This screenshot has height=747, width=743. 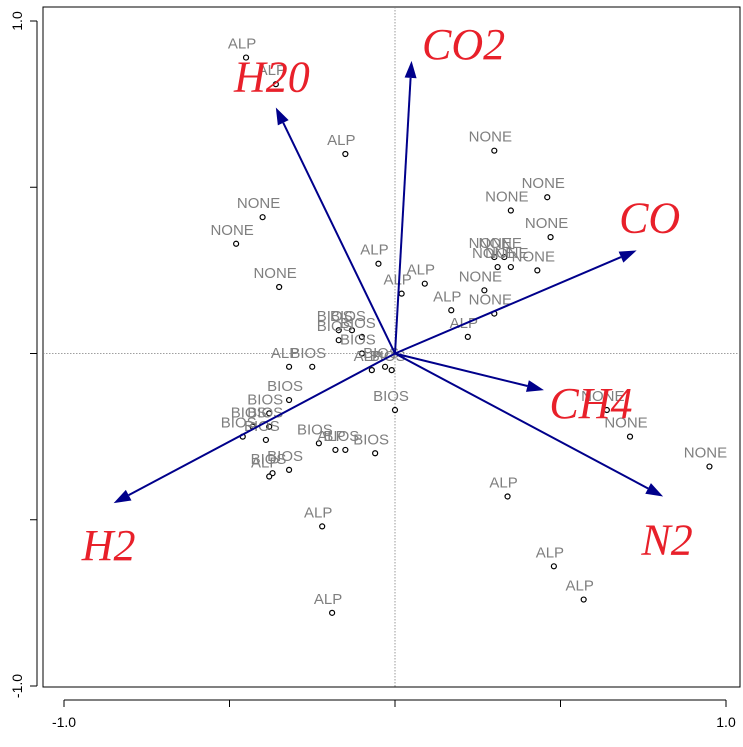 What do you see at coordinates (666, 539) in the screenshot?
I see `vector-label: N2` at bounding box center [666, 539].